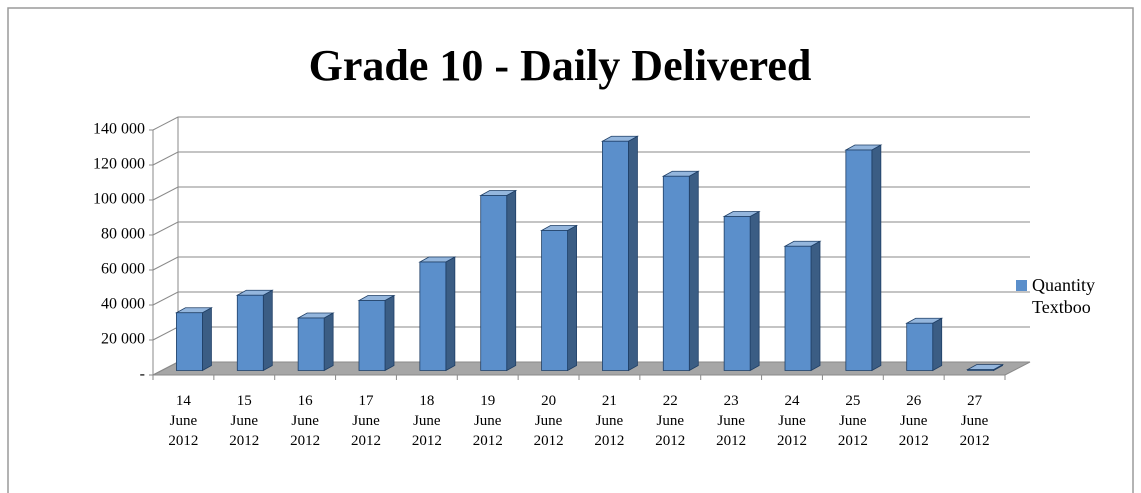  Describe the element at coordinates (591, 368) in the screenshot. I see `floor` at that location.